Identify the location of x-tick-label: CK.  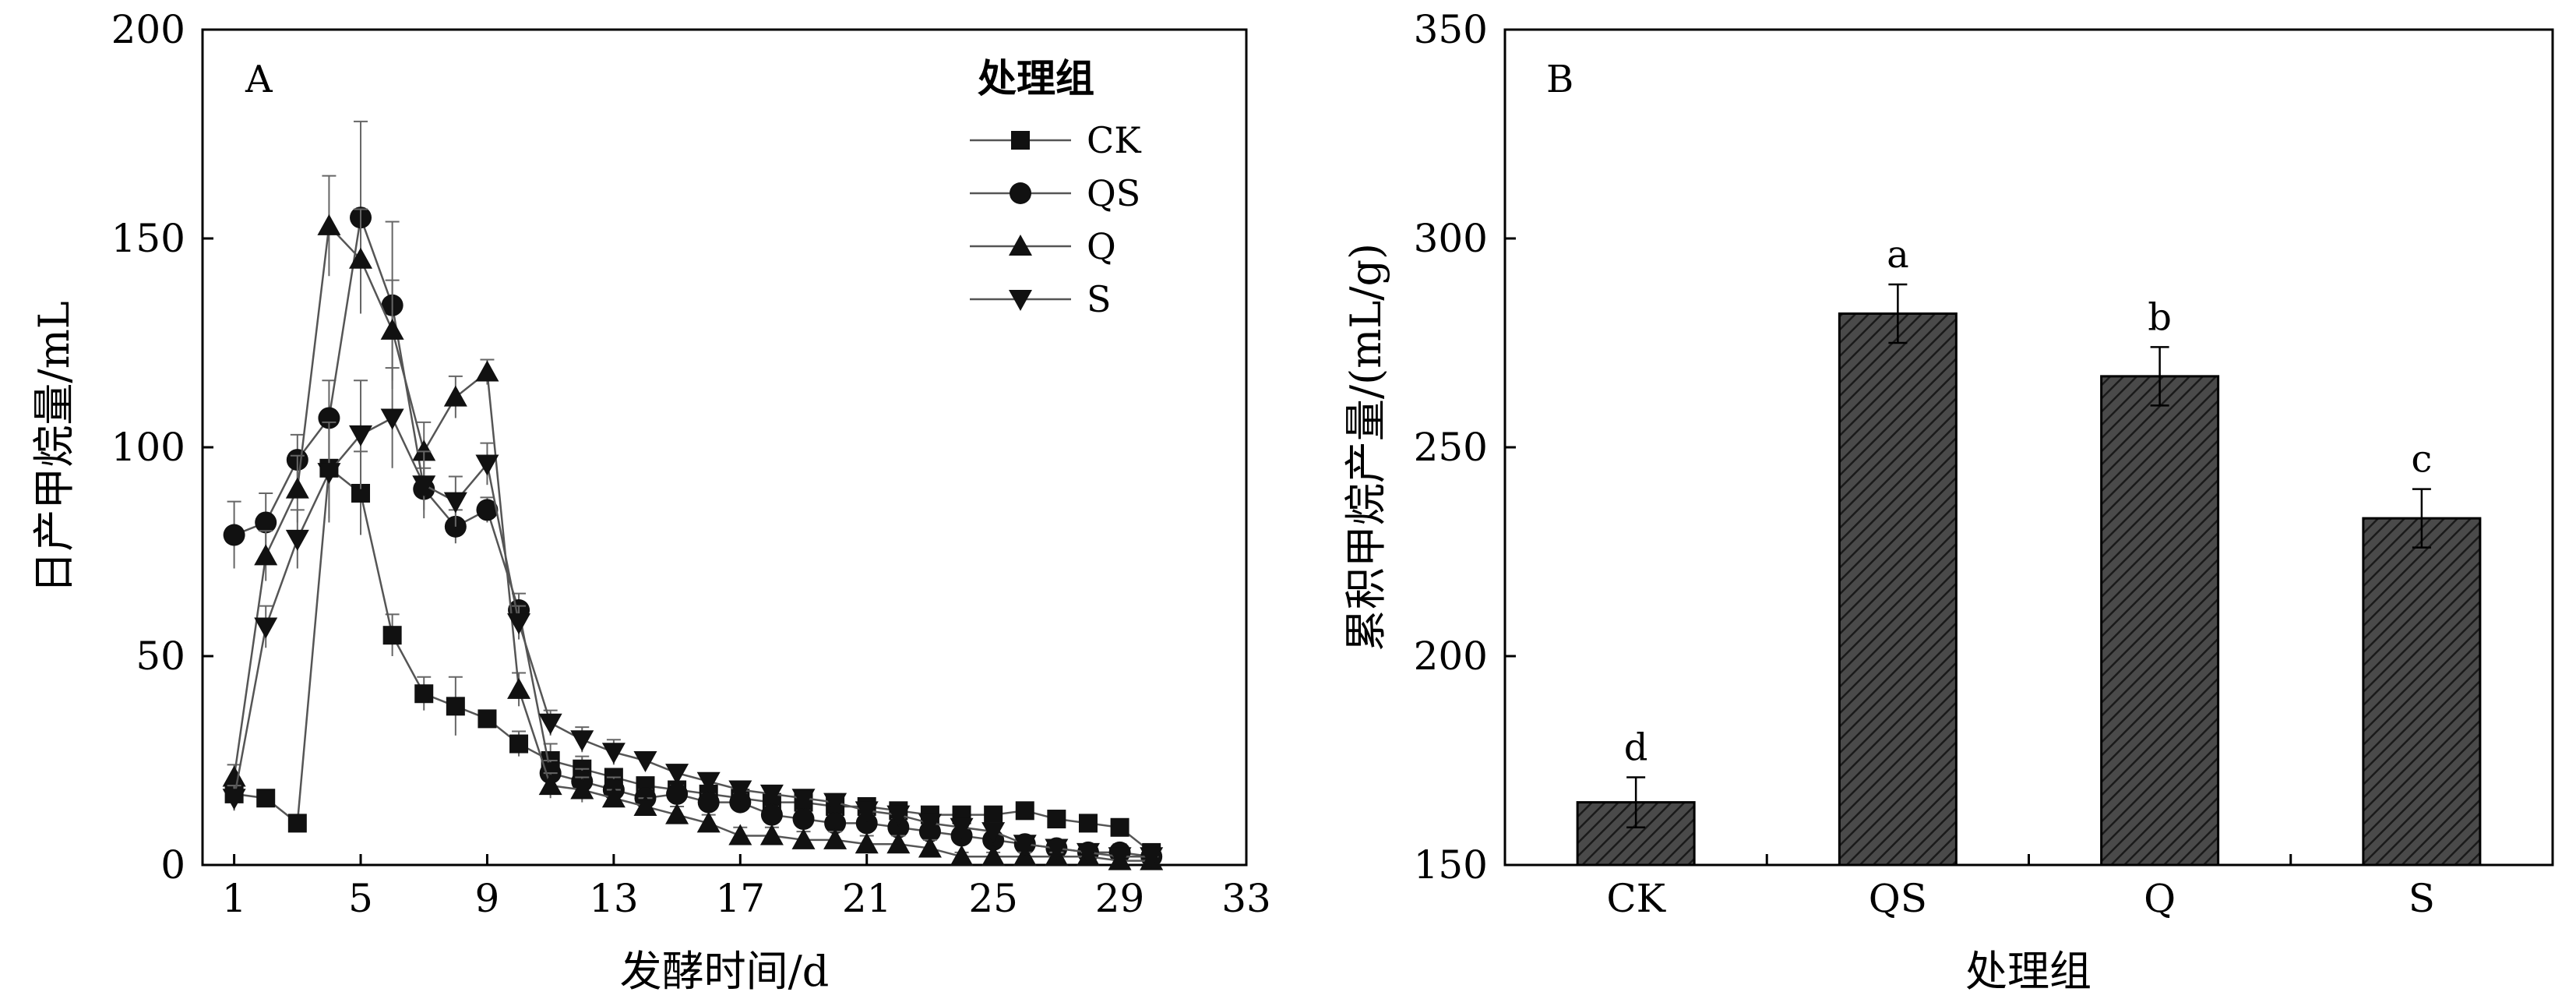
(1636, 898).